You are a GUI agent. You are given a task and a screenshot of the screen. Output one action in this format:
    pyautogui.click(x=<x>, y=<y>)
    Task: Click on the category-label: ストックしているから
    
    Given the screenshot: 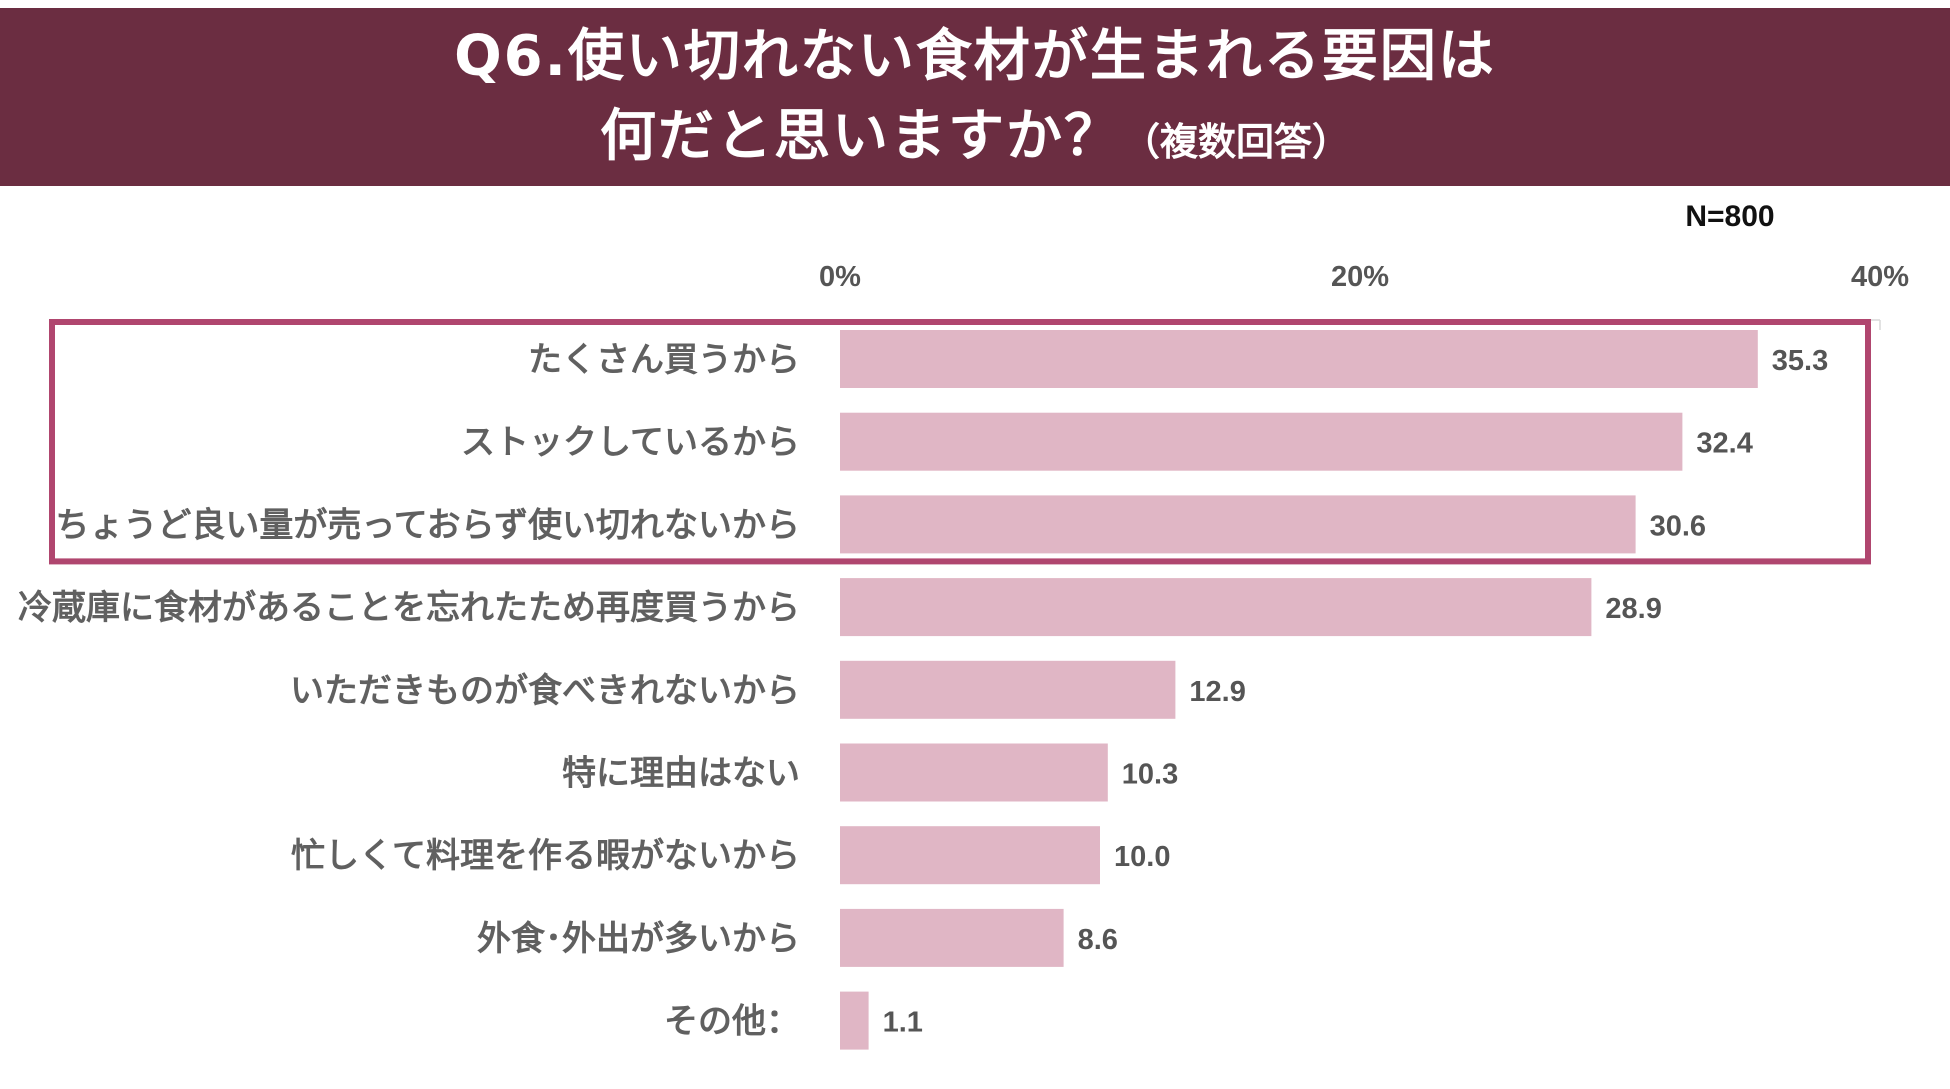 What is the action you would take?
    pyautogui.click(x=630, y=443)
    